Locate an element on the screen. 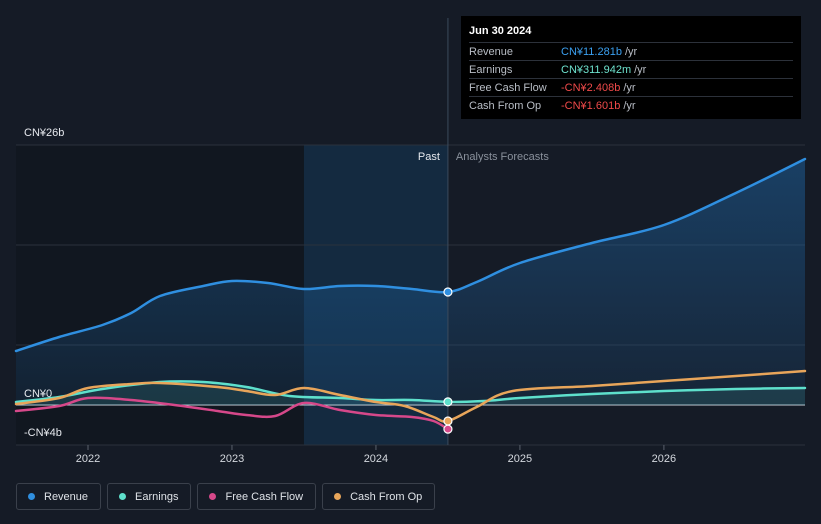  tooltip-row-free-cash-flow: Free Cash Flow -CN¥2.408b /yr is located at coordinates (631, 87).